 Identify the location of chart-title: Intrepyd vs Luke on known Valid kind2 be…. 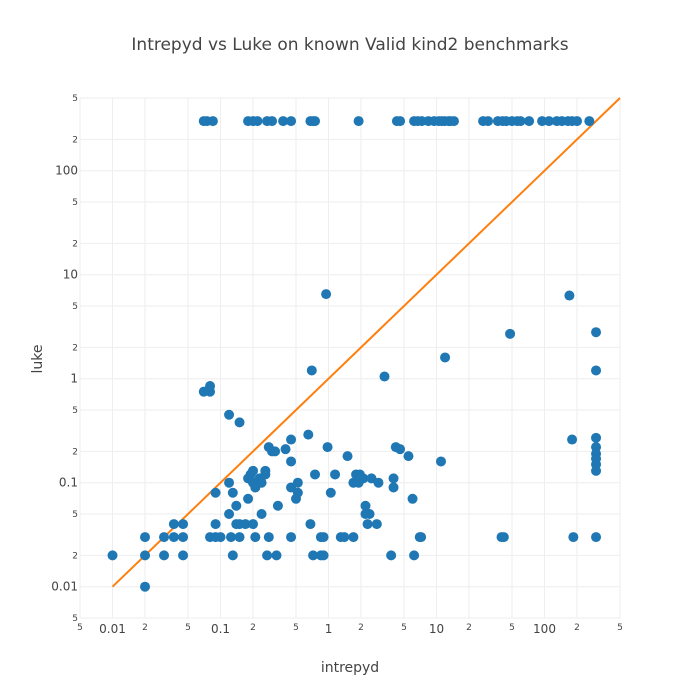
(349, 45).